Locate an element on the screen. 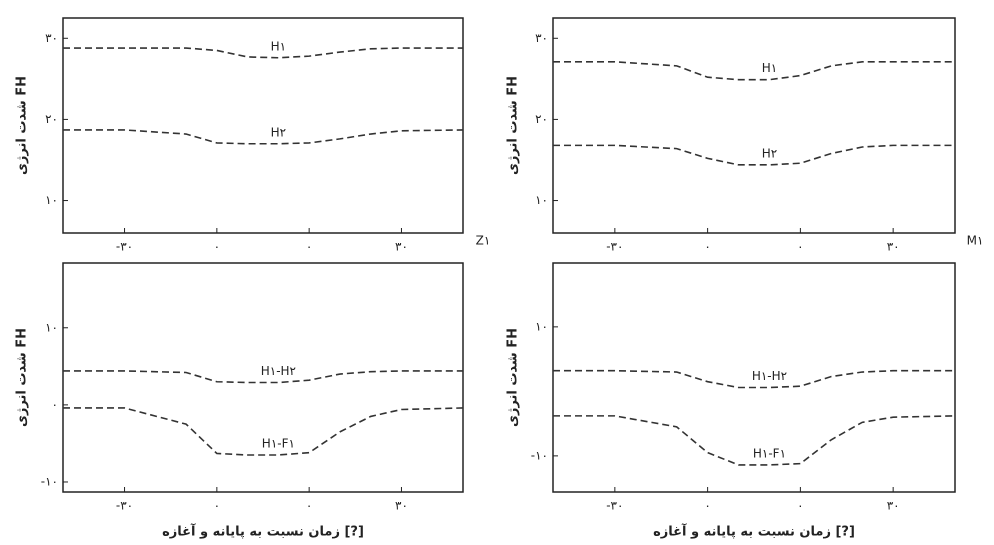 The height and width of the screenshot is (545, 994). x-axis-label: M۱ is located at coordinates (975, 241).